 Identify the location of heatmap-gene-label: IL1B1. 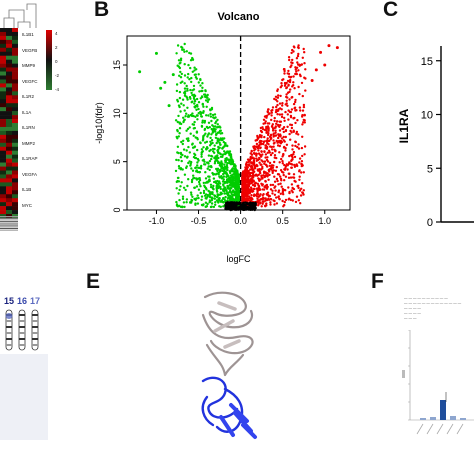
(28, 34).